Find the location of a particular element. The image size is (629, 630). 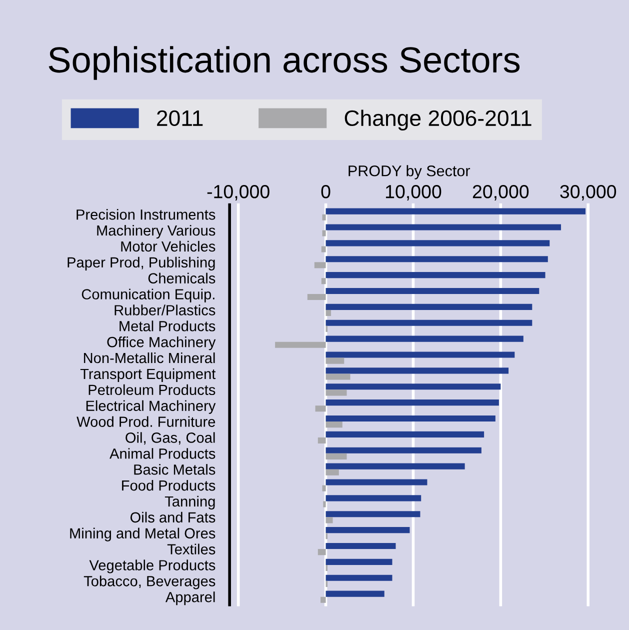

y-tick-label: Precision Instruments is located at coordinates (146, 214).